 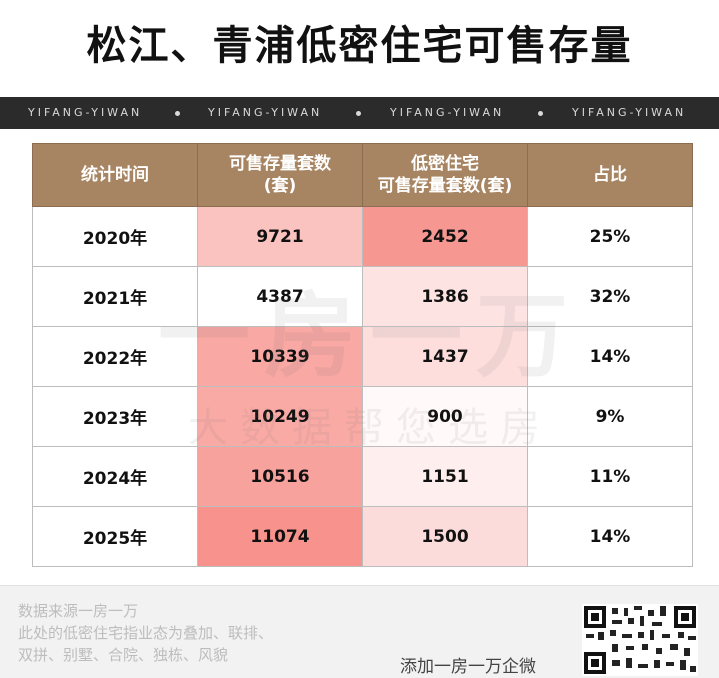 What do you see at coordinates (280, 296) in the screenshot?
I see `total-cell: 4387` at bounding box center [280, 296].